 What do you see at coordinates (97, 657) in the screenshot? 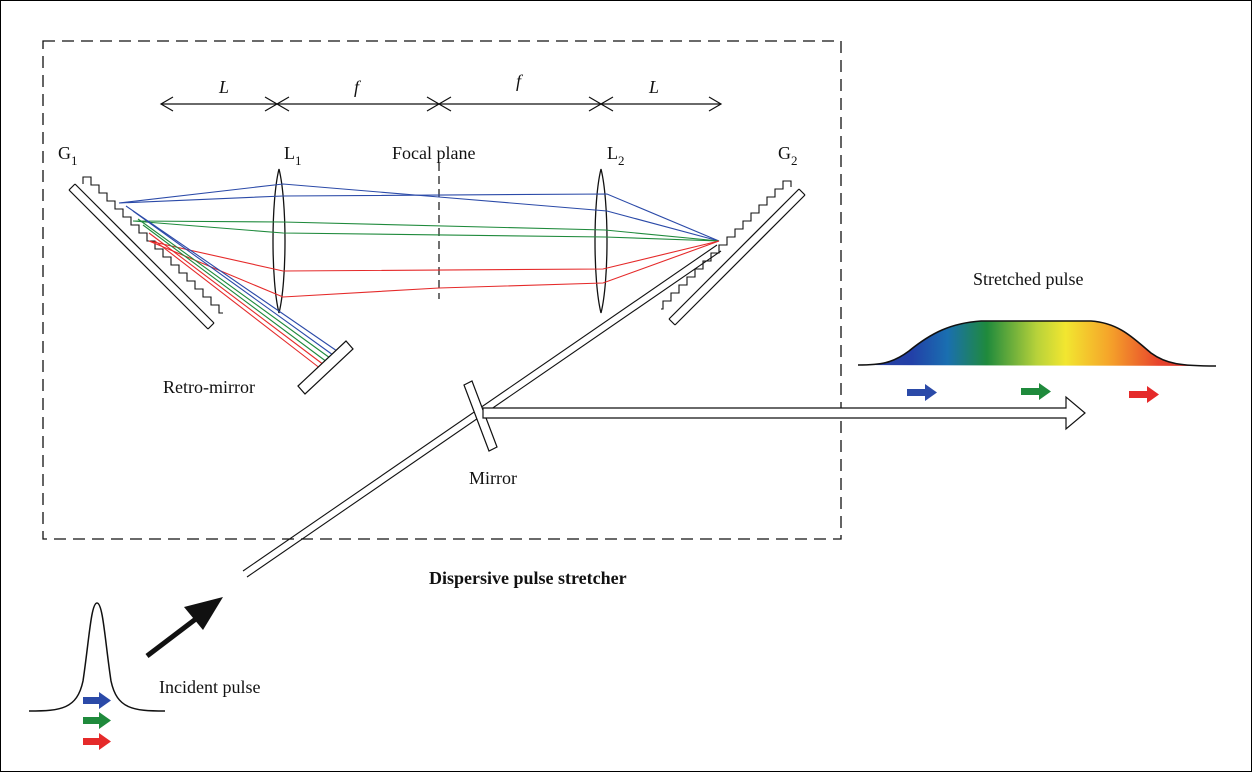
I see `incident-pulse-shape` at bounding box center [97, 657].